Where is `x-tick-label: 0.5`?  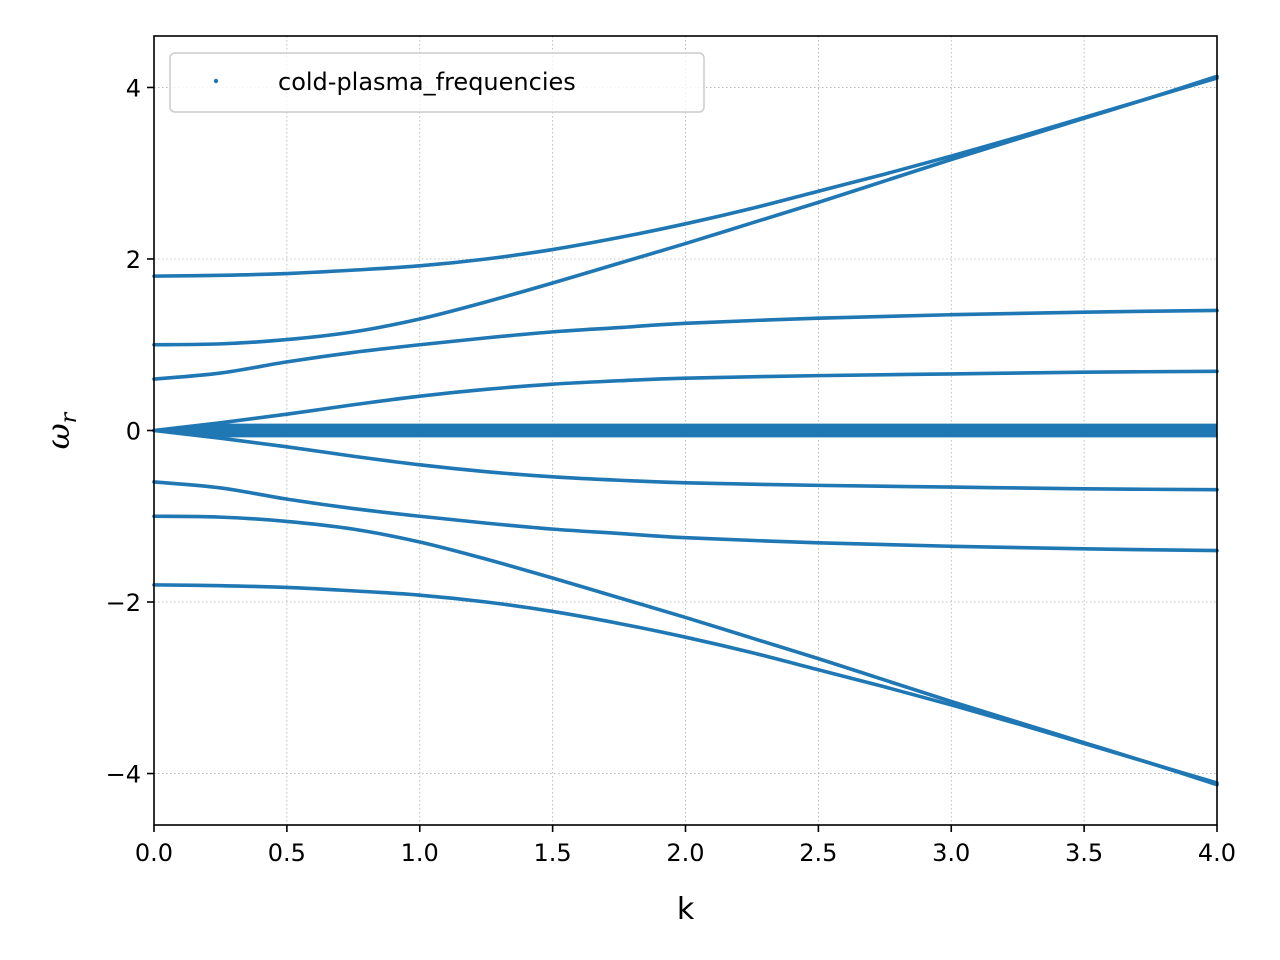 x-tick-label: 0.5 is located at coordinates (287, 853).